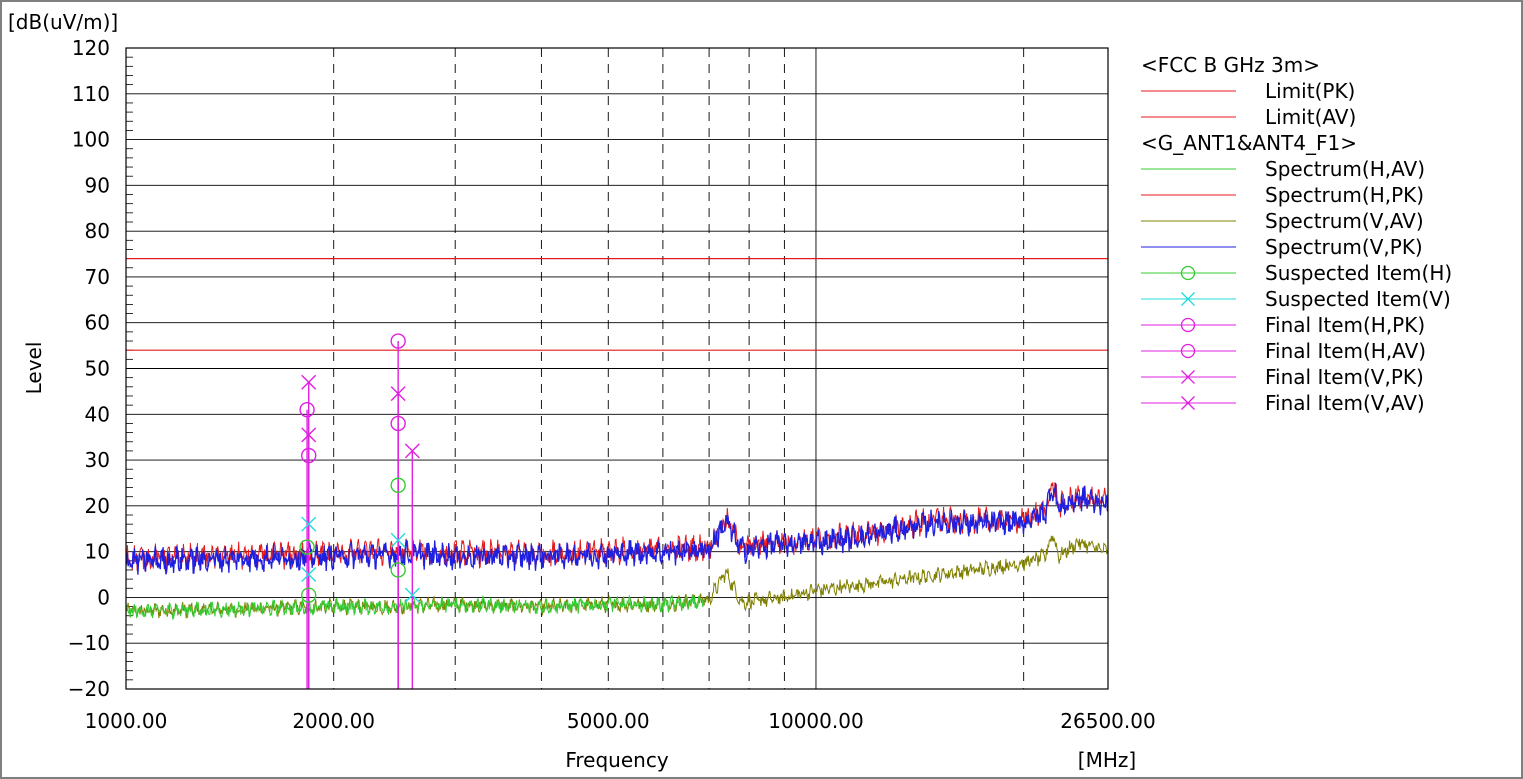 The image size is (1523, 779). I want to click on y-tick-label: −20, so click(89, 689).